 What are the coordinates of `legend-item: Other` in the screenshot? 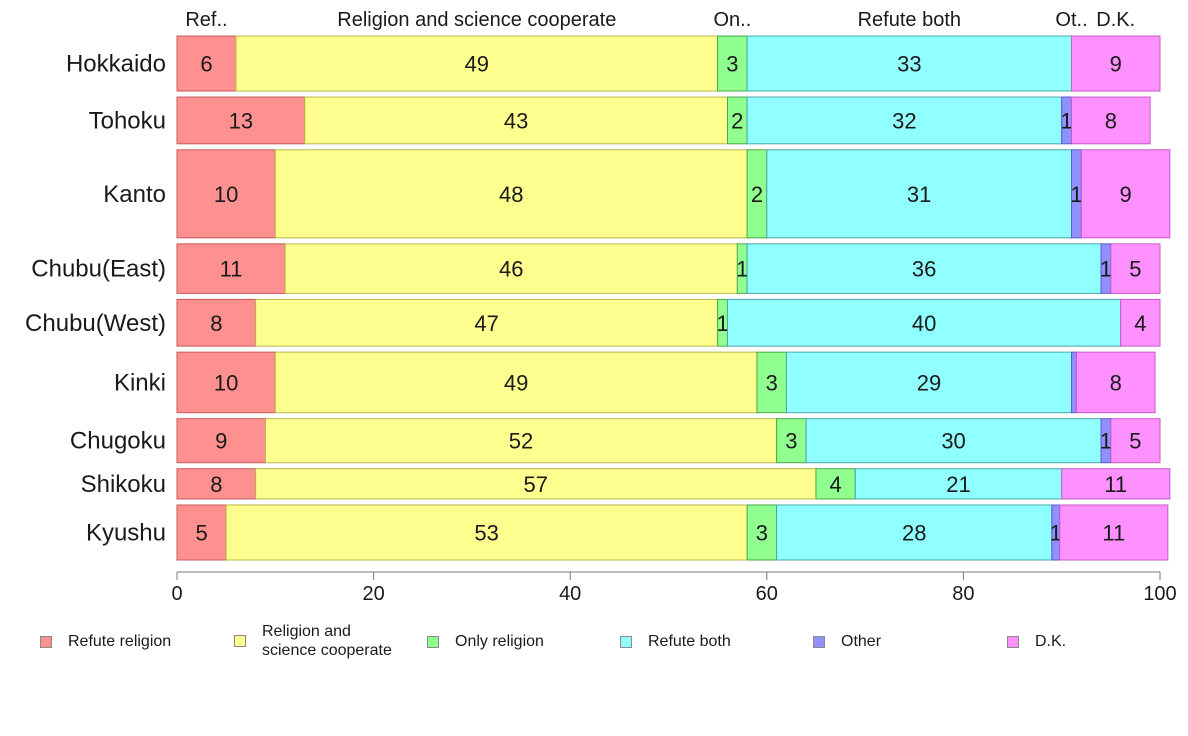 It's located at (847, 641).